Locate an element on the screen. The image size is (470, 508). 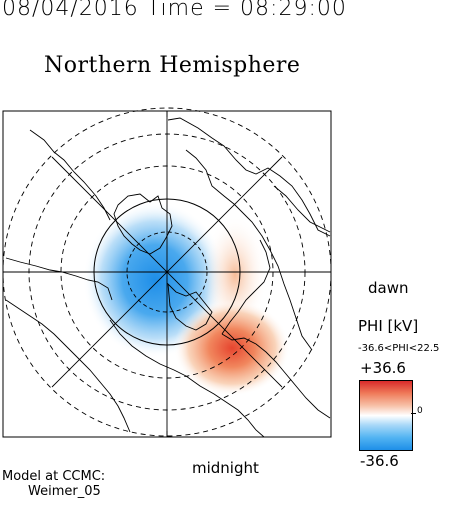
coastline-scandinavia is located at coordinates (246, 287).